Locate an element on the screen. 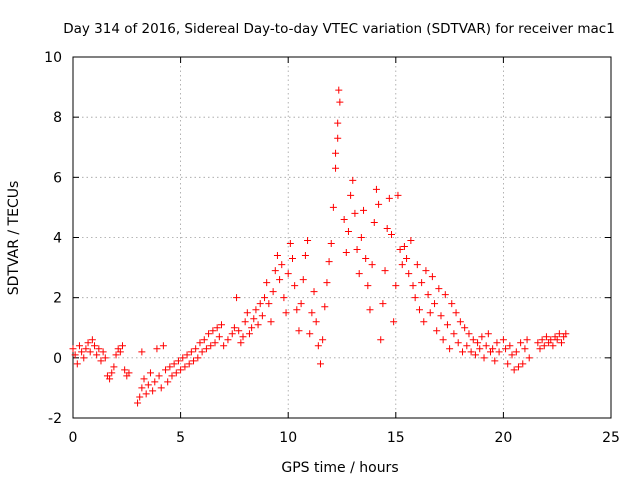 Image resolution: width=640 pixels, height=480 pixels. x-tick-label: 15 is located at coordinates (396, 438).